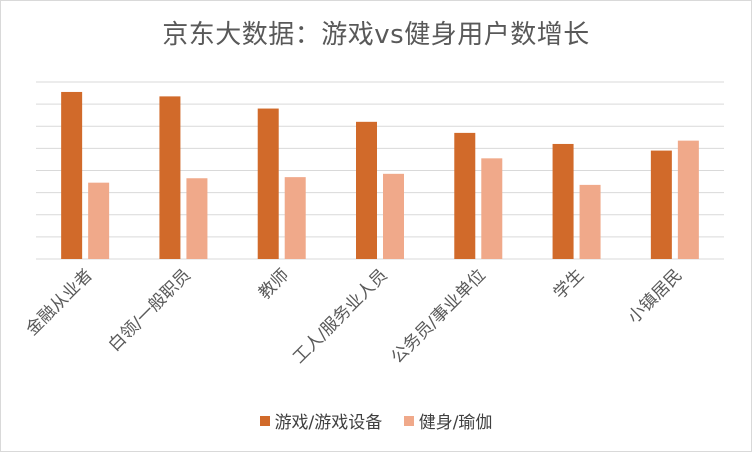 This screenshot has height=452, width=752. I want to click on legend-swatch-fitness, so click(408, 420).